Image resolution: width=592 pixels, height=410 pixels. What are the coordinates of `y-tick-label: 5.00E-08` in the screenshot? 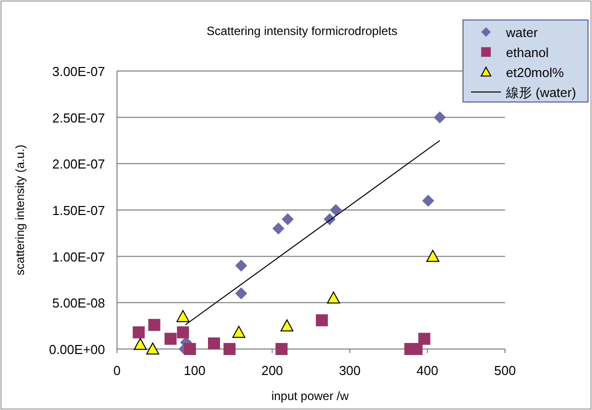 It's located at (78, 303).